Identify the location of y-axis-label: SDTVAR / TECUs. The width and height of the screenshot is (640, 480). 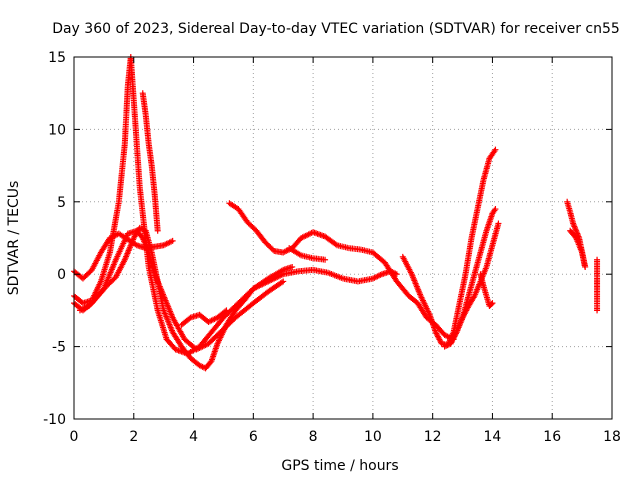
(14, 238).